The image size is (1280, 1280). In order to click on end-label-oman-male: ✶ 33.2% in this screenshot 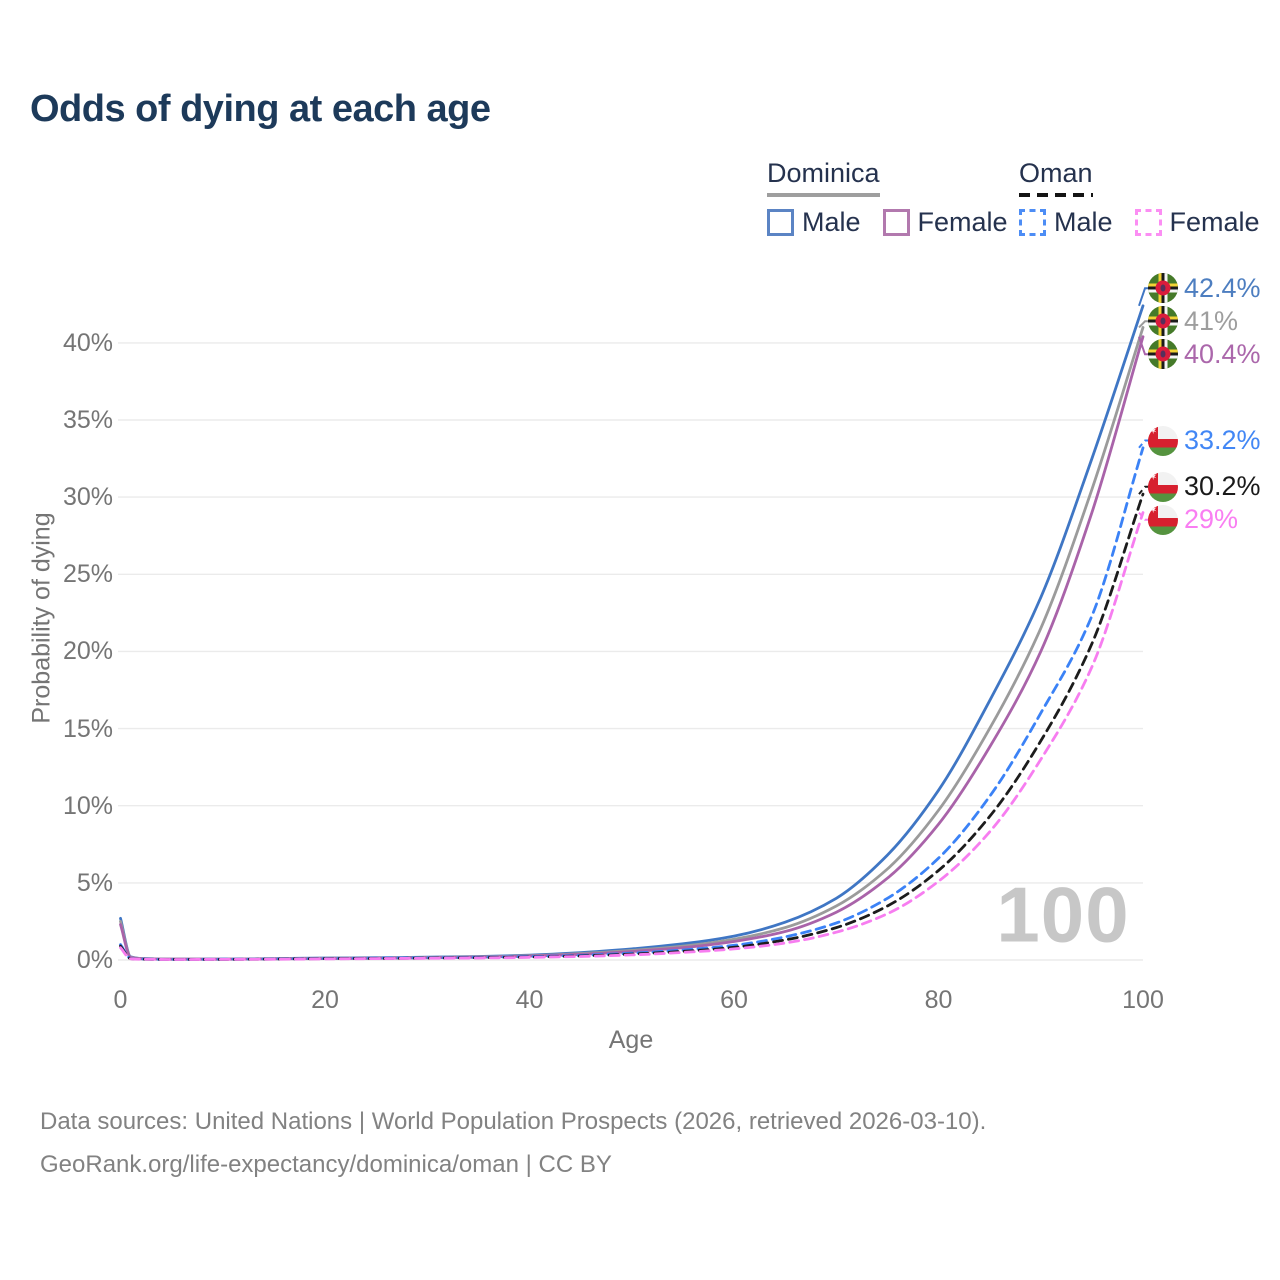, I will do `click(1204, 441)`.